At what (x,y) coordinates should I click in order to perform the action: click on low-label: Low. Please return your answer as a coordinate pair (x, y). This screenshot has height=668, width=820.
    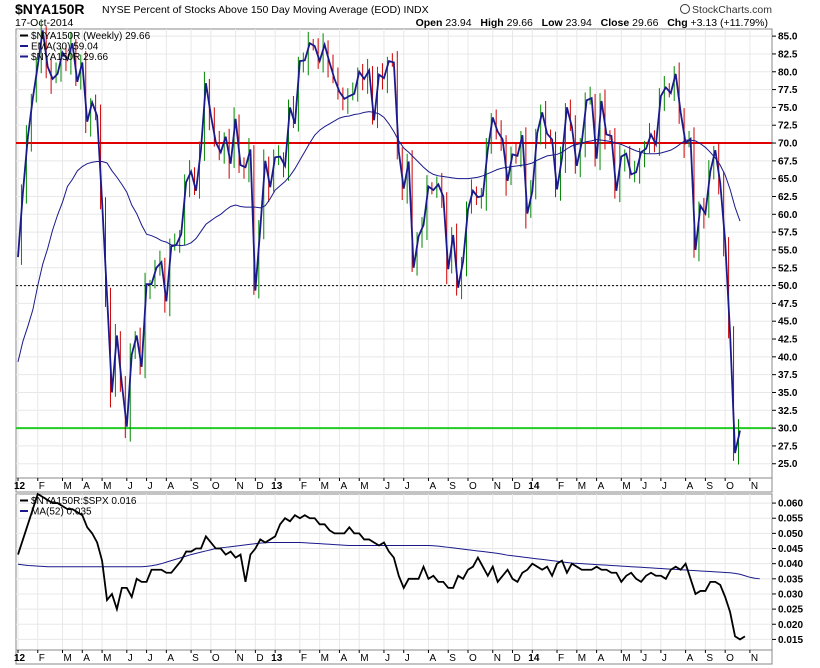
    Looking at the image, I should click on (552, 23).